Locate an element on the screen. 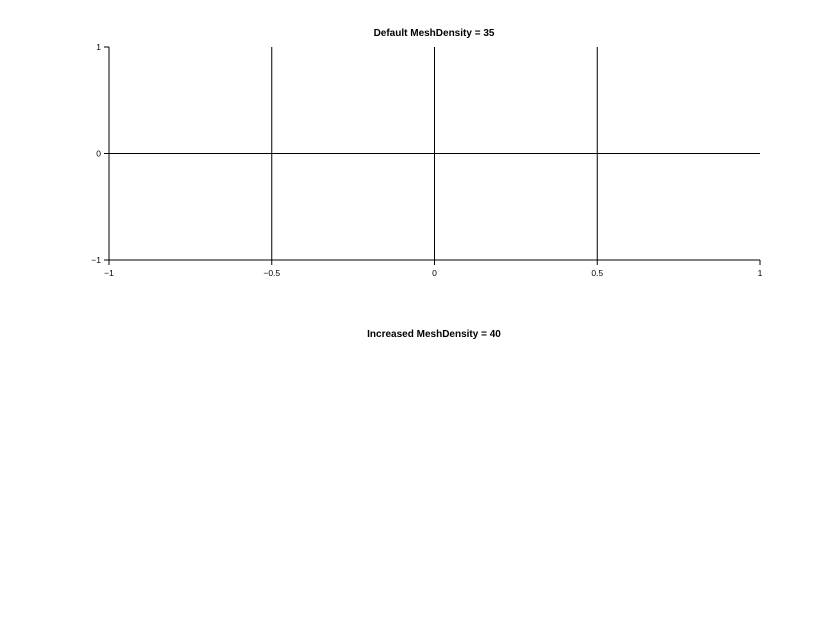 This screenshot has height=630, width=840. x-tick-label-0: −1 is located at coordinates (109, 273).